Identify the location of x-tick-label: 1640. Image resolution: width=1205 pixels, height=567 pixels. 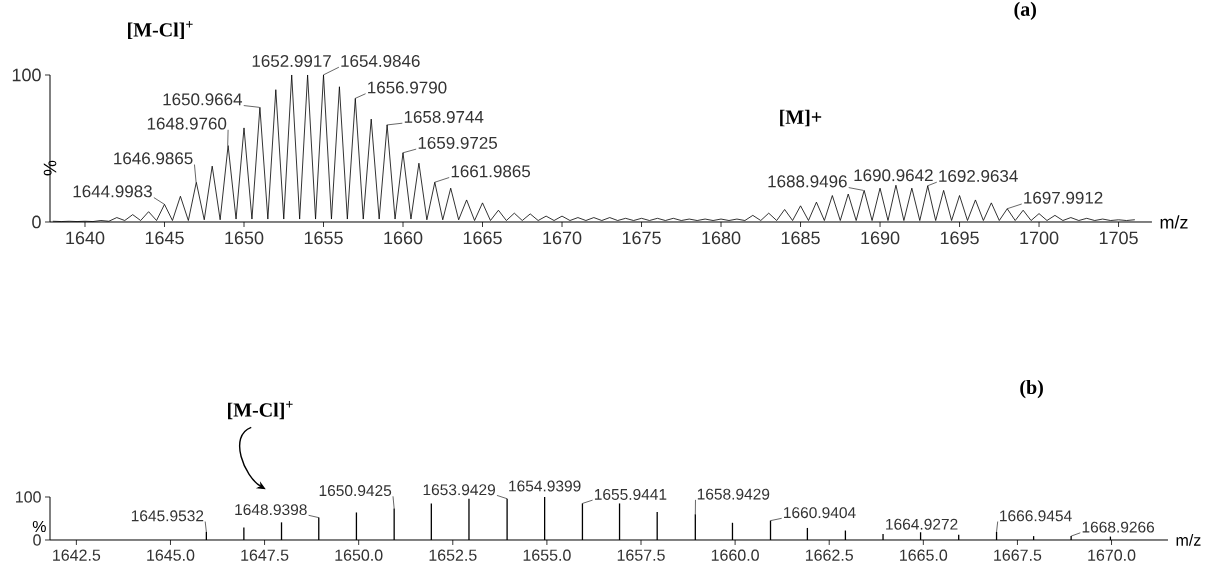
(85, 238).